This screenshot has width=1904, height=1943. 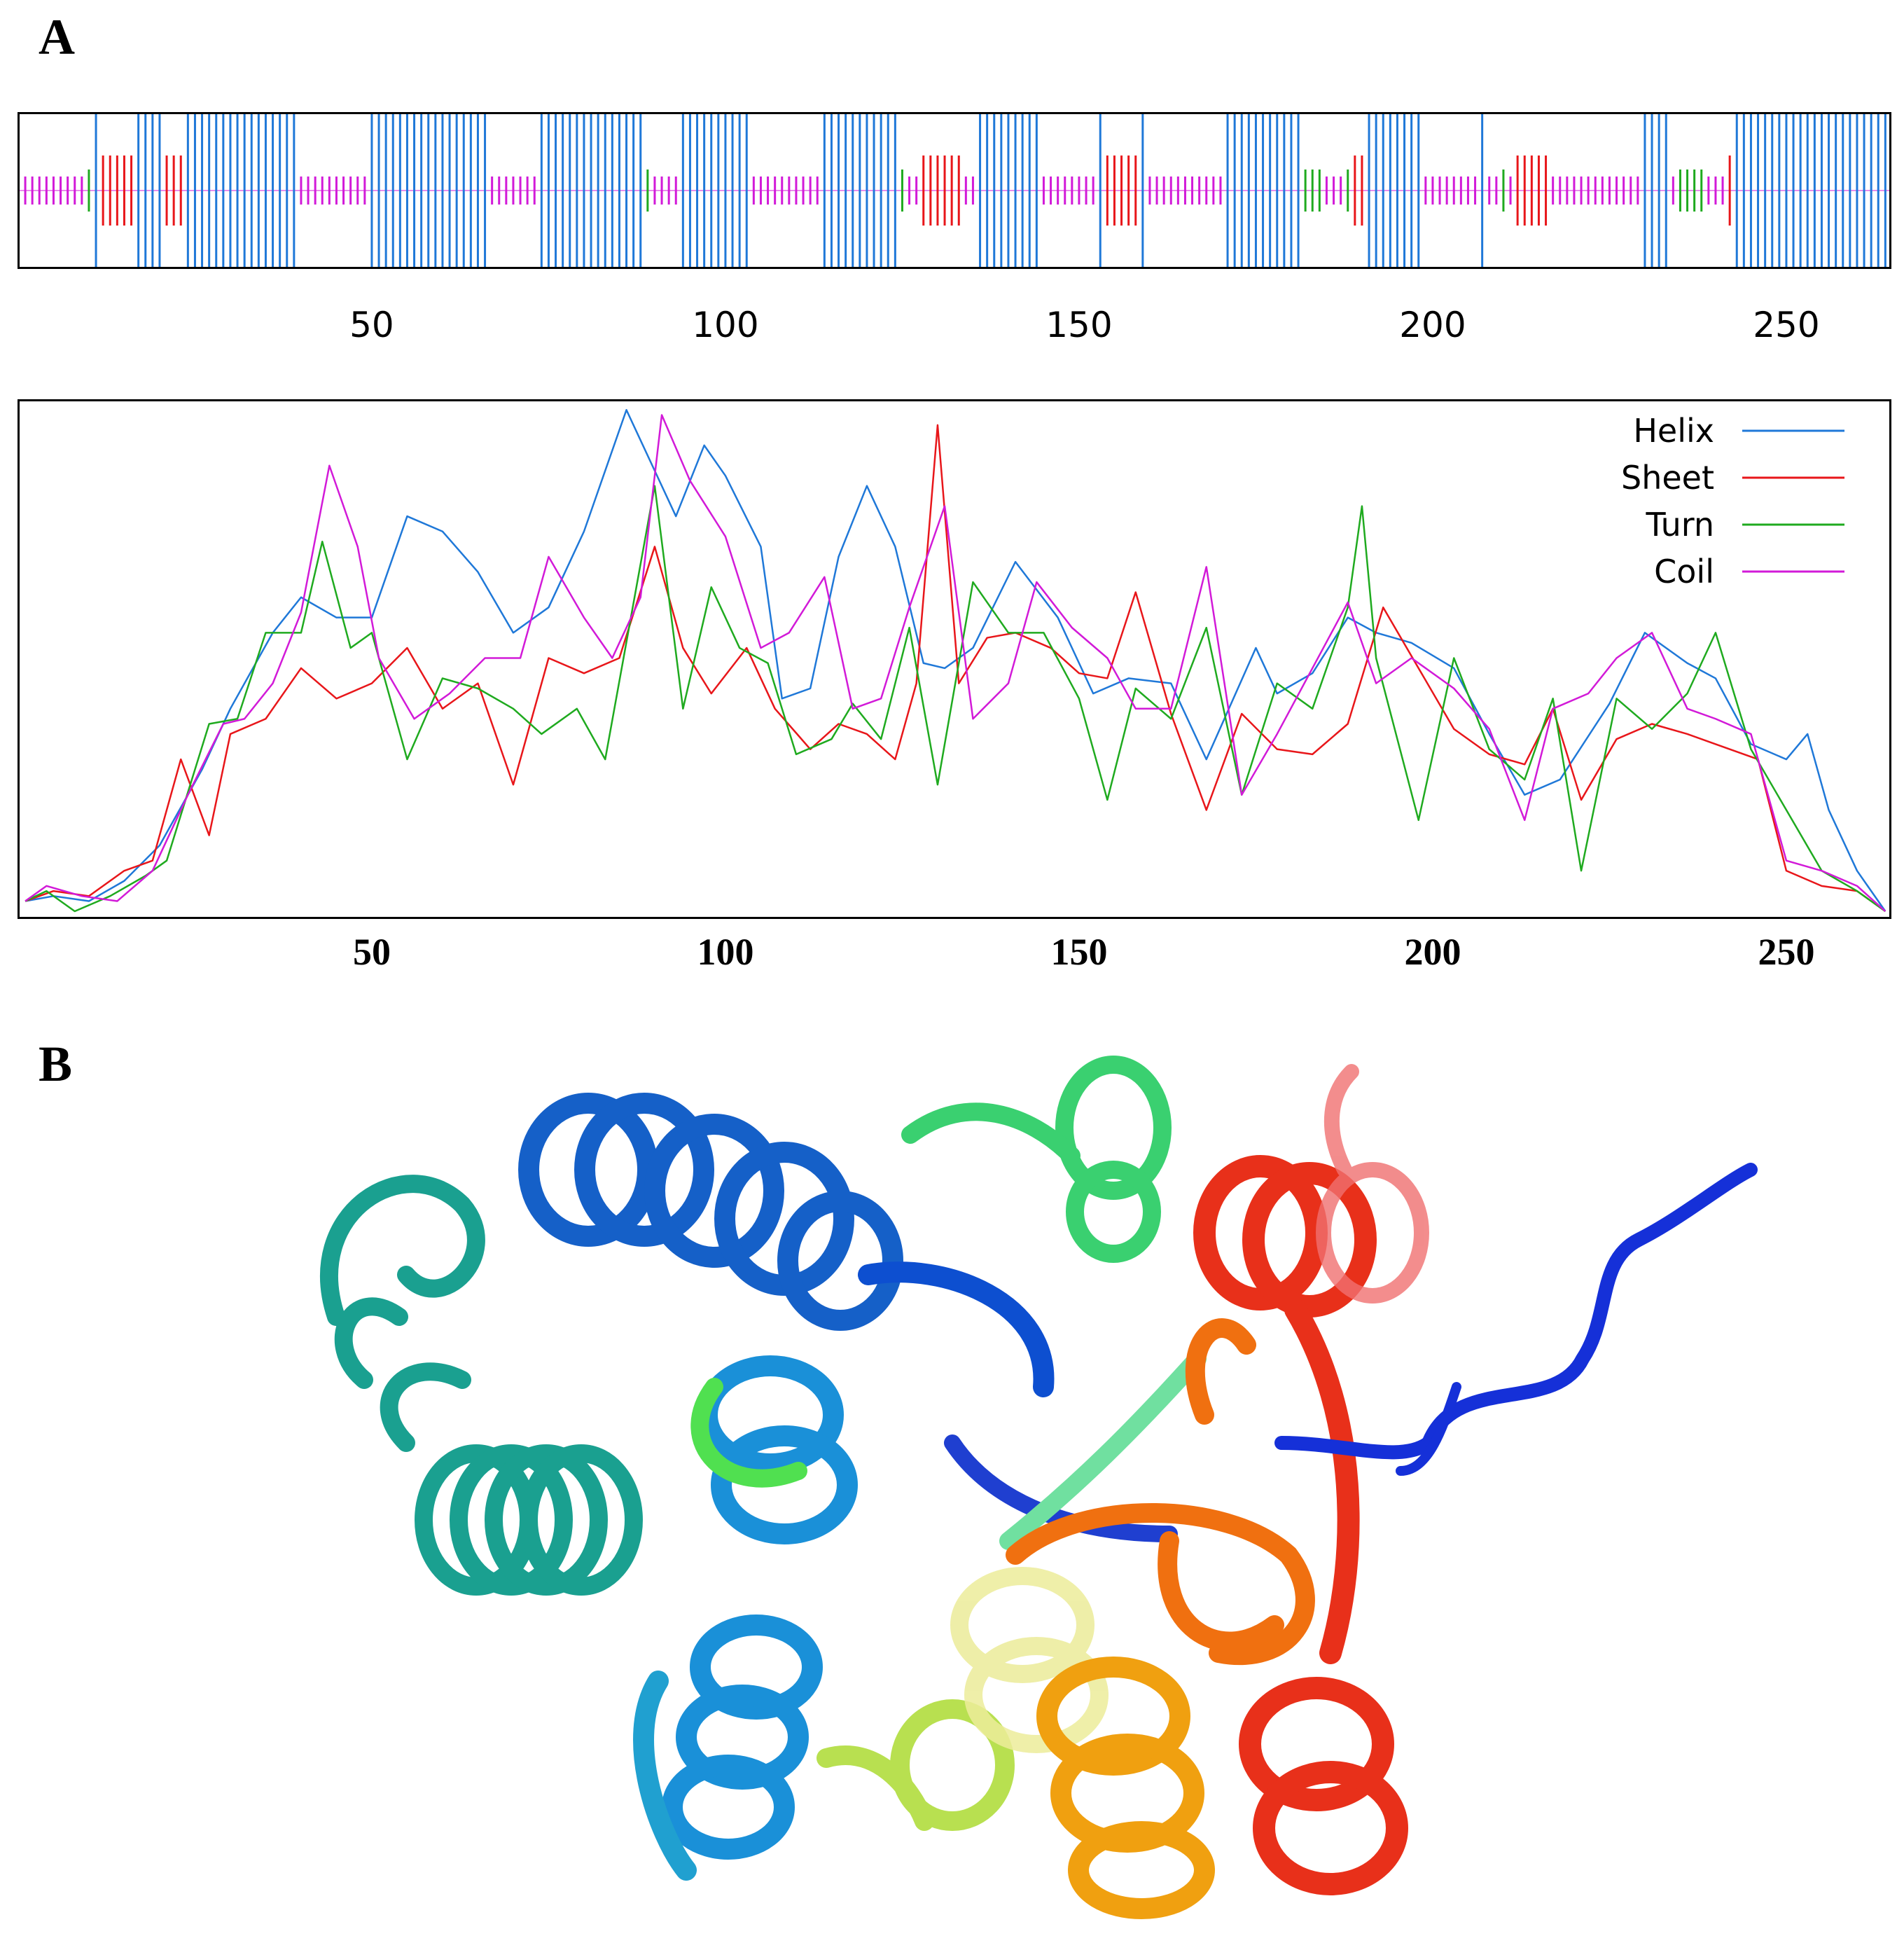 What do you see at coordinates (1786, 325) in the screenshot?
I see `track-tick-label: 250` at bounding box center [1786, 325].